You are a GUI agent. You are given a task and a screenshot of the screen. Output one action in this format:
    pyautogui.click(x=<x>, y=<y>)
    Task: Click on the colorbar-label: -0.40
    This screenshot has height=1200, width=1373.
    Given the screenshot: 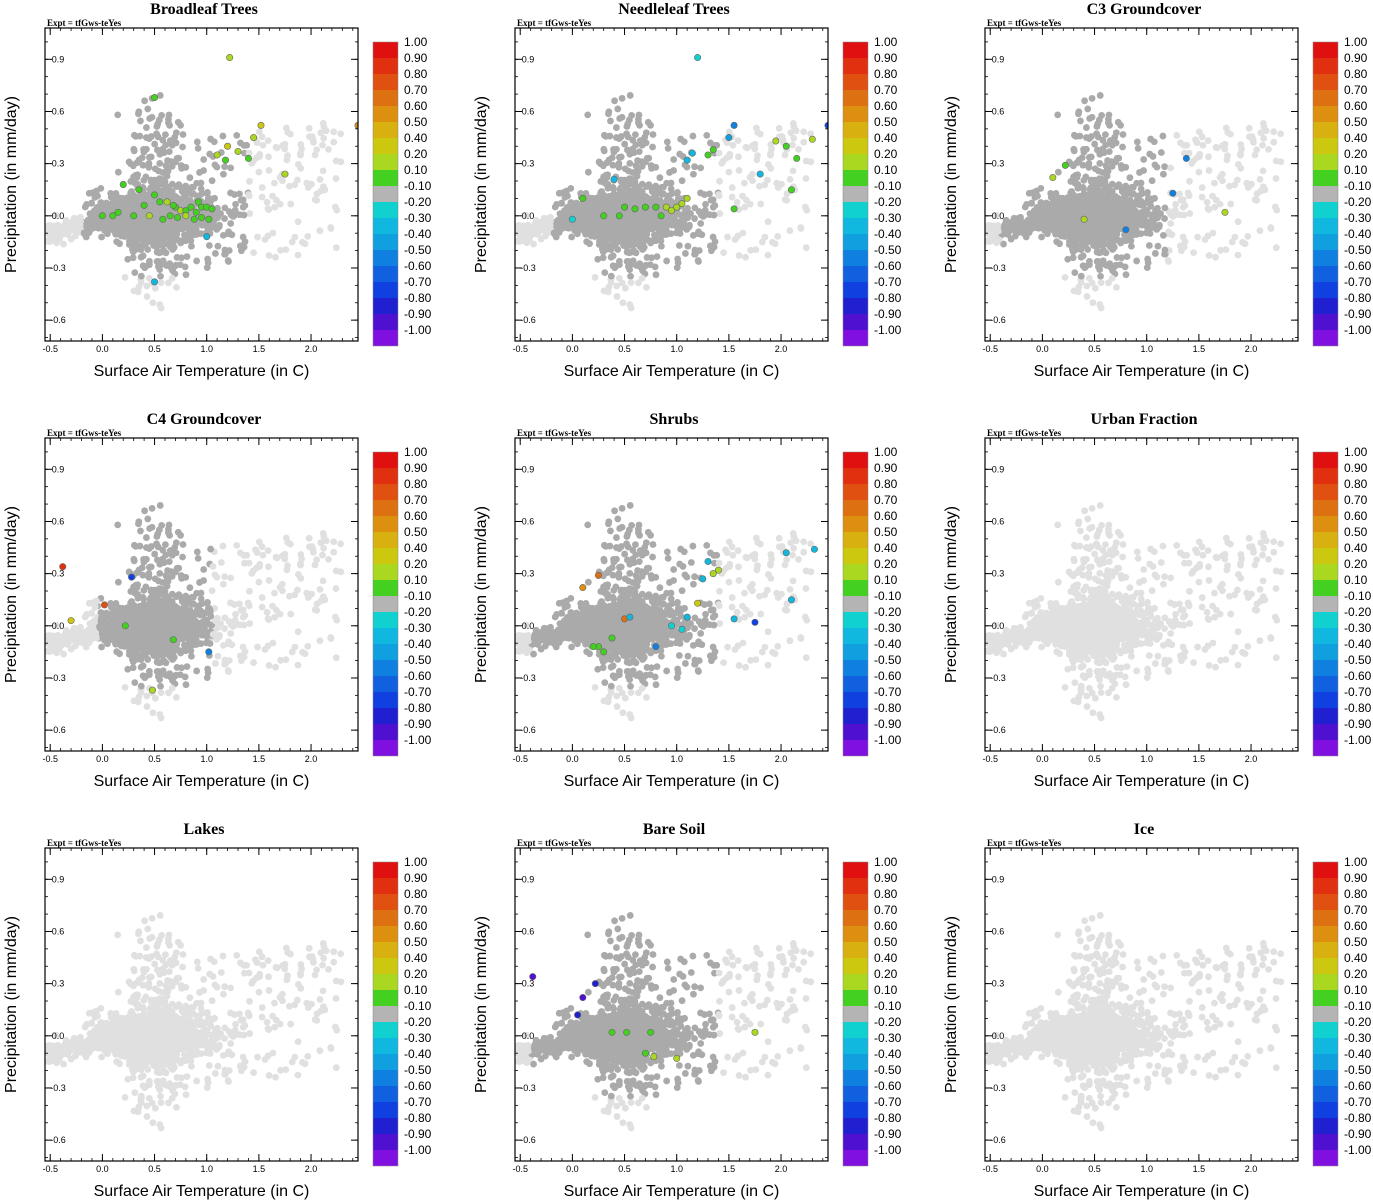 What is the action you would take?
    pyautogui.click(x=418, y=234)
    